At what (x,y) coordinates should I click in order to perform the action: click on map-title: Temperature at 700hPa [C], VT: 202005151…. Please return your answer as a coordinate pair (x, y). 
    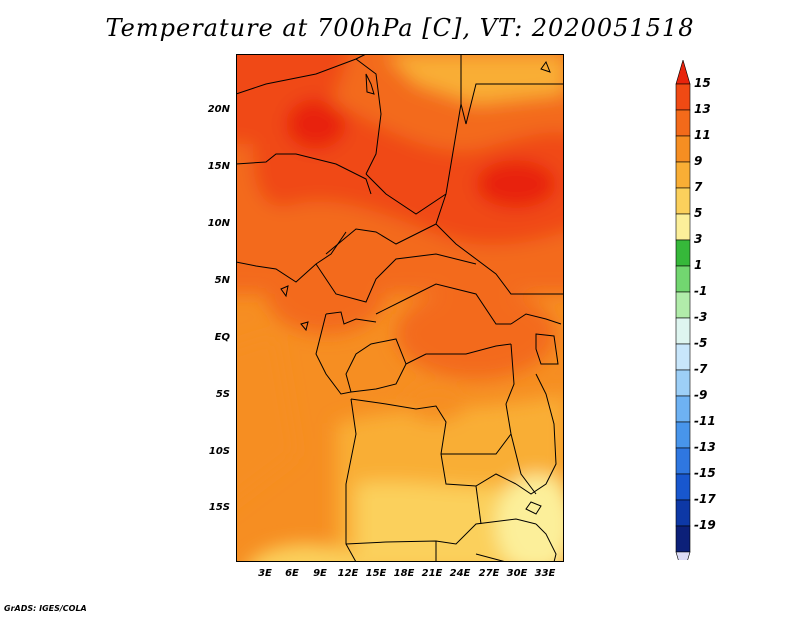
    Looking at the image, I should click on (400, 28).